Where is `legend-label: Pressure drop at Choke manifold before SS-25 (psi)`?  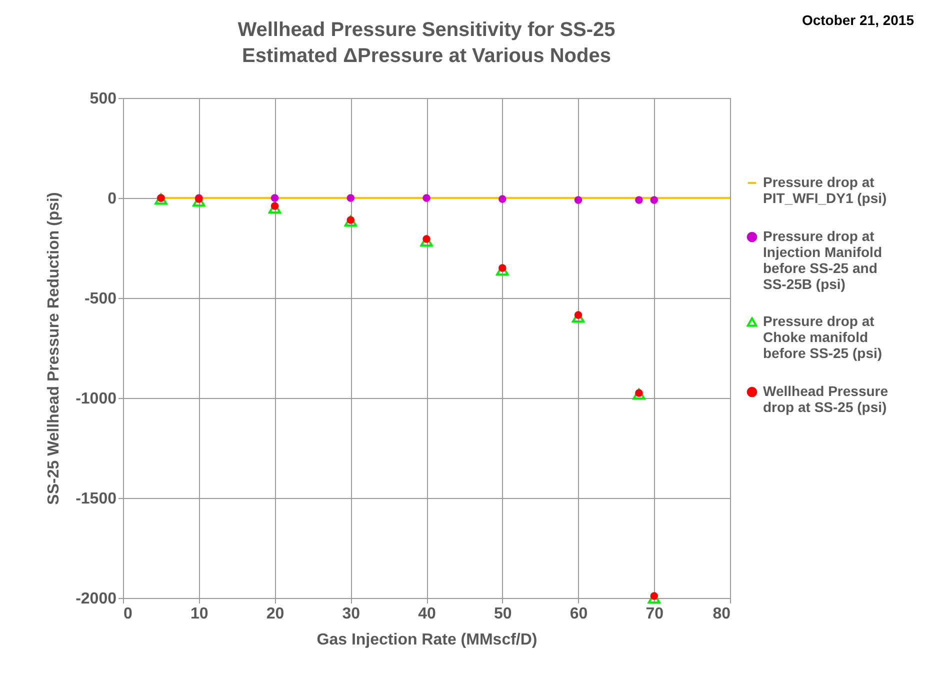 legend-label: Pressure drop at Choke manifold before SS-25 (psi) is located at coordinates (822, 337).